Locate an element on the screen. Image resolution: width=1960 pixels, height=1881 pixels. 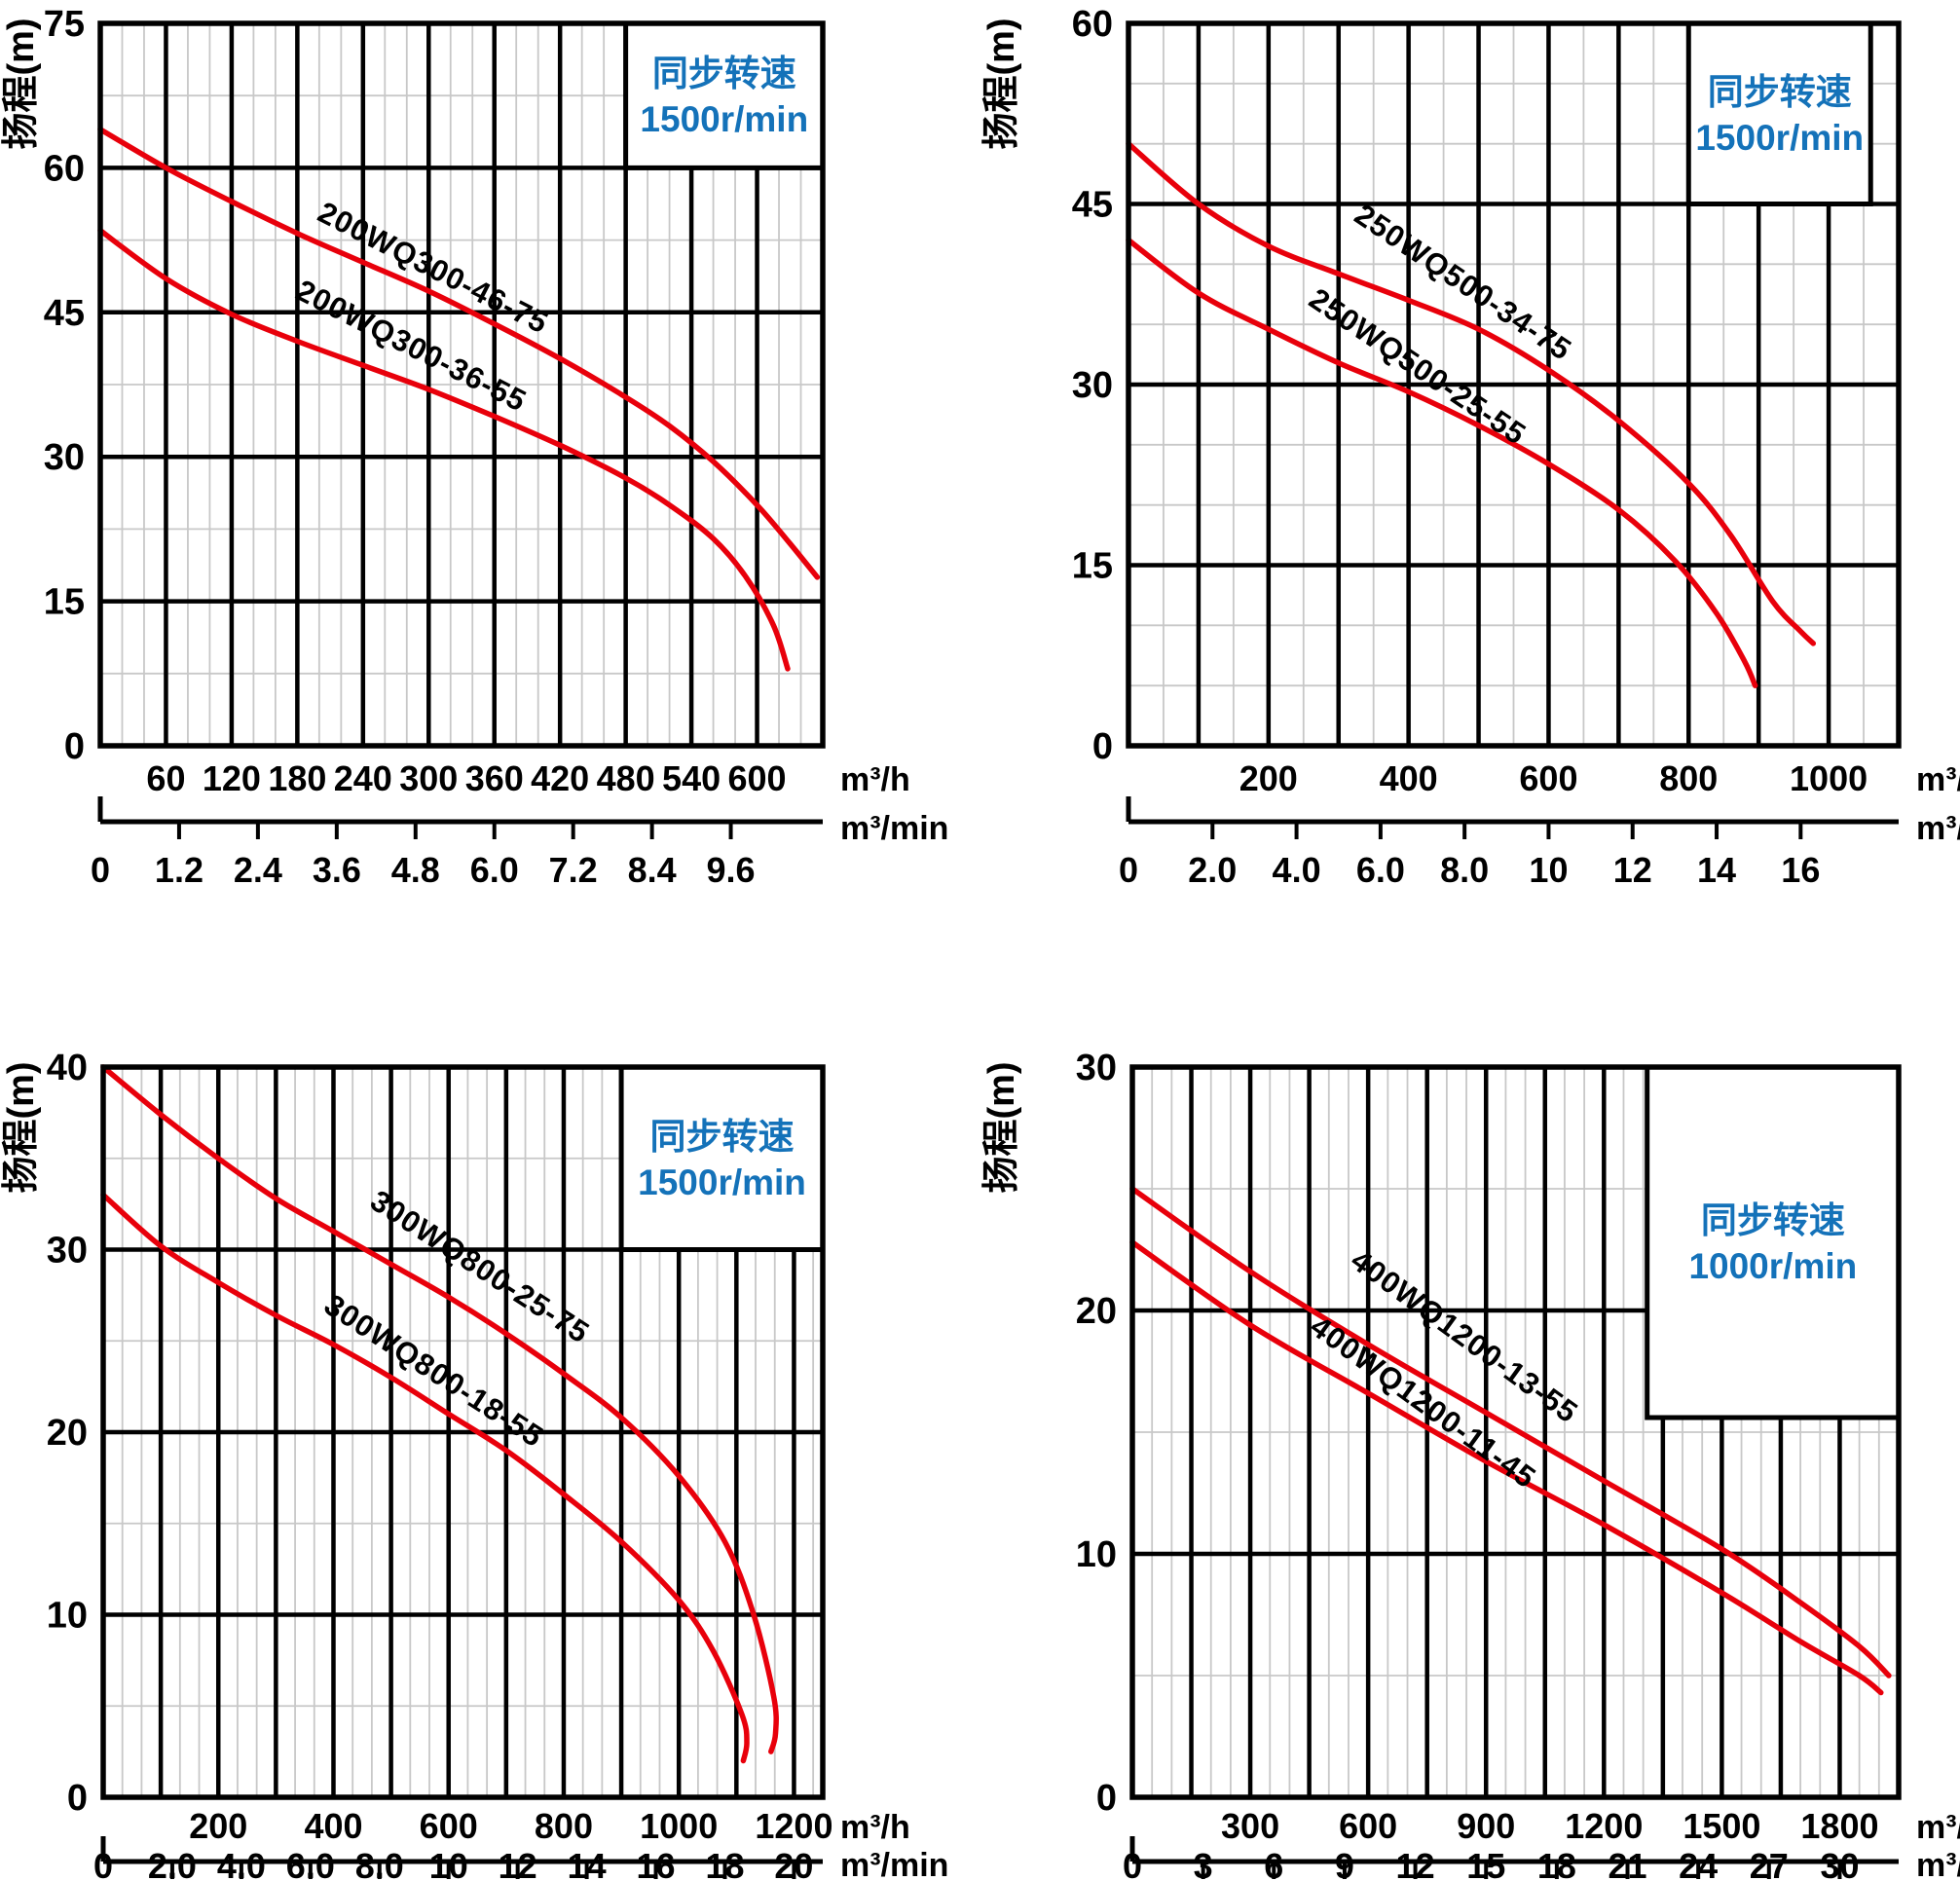
minute-tick-label: 4.8 is located at coordinates (415, 870).